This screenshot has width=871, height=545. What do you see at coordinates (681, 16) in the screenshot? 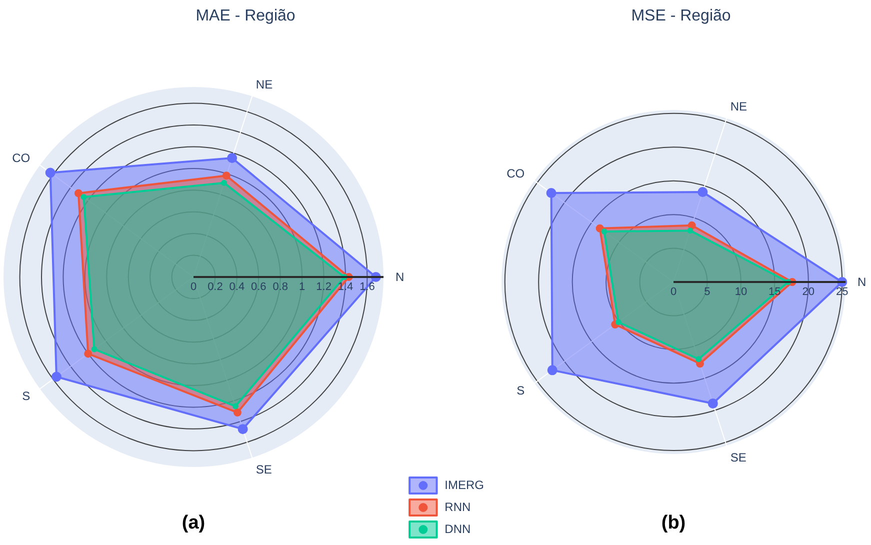
I see `chart-title: MSE - Região` at bounding box center [681, 16].